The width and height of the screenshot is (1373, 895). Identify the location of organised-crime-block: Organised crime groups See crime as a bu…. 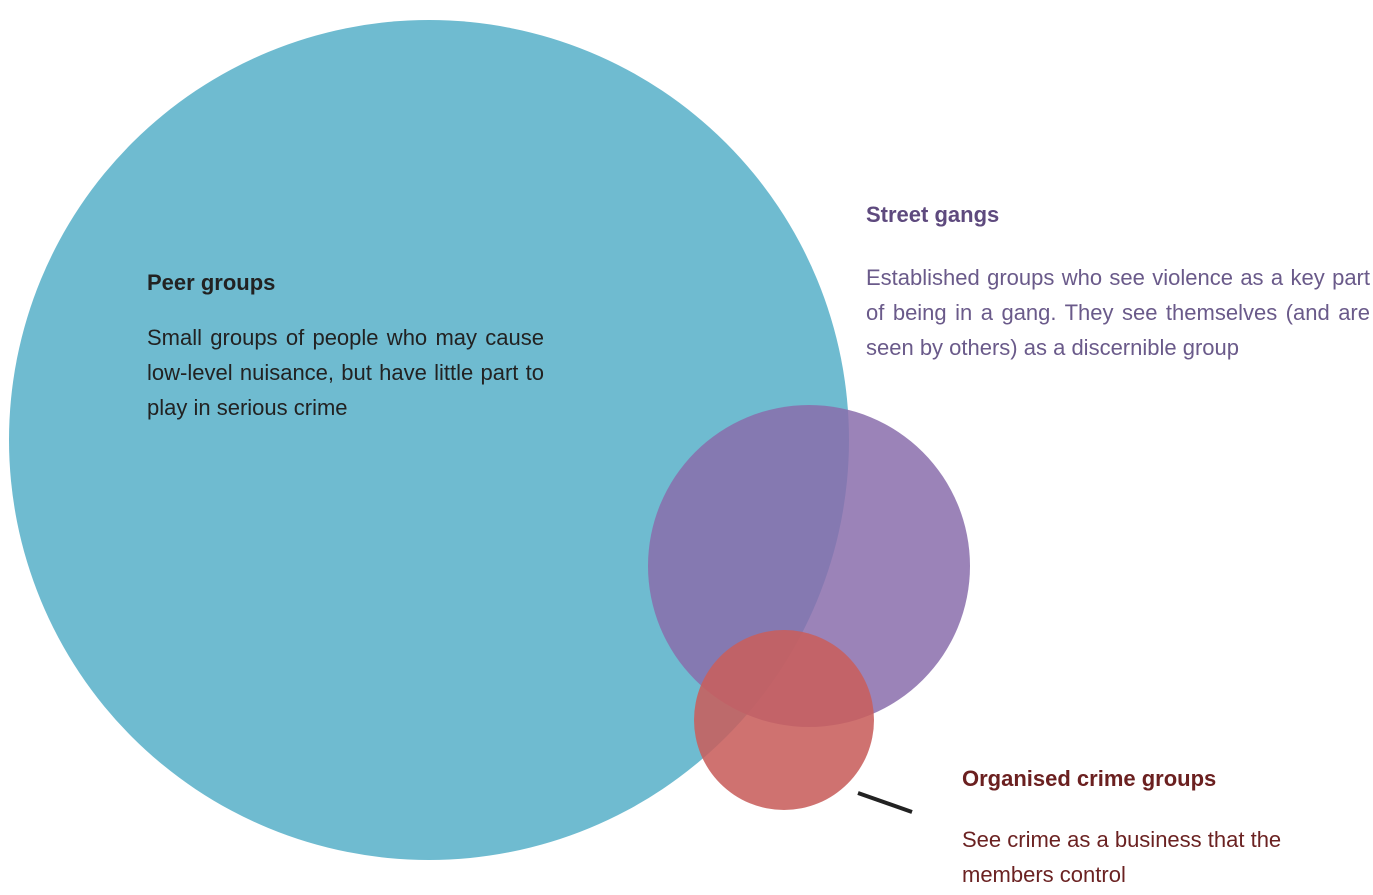
(1162, 828).